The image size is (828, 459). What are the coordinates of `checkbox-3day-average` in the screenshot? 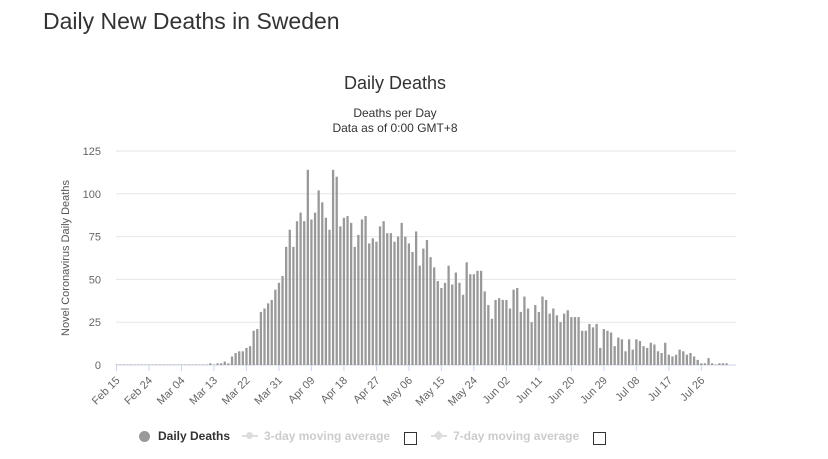 It's located at (411, 438).